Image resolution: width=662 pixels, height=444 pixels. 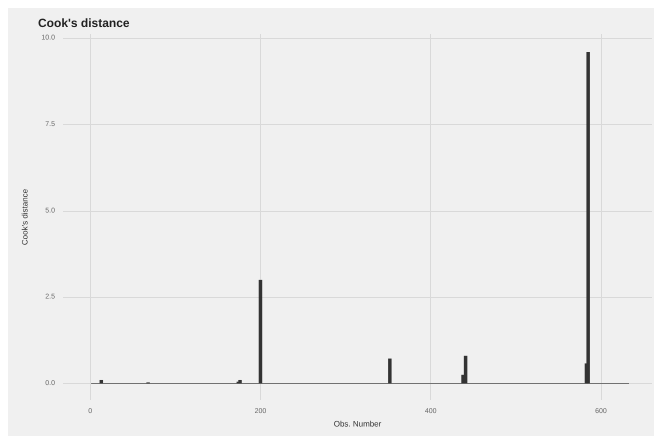 I want to click on chart-title: Cook's distance, so click(x=84, y=23).